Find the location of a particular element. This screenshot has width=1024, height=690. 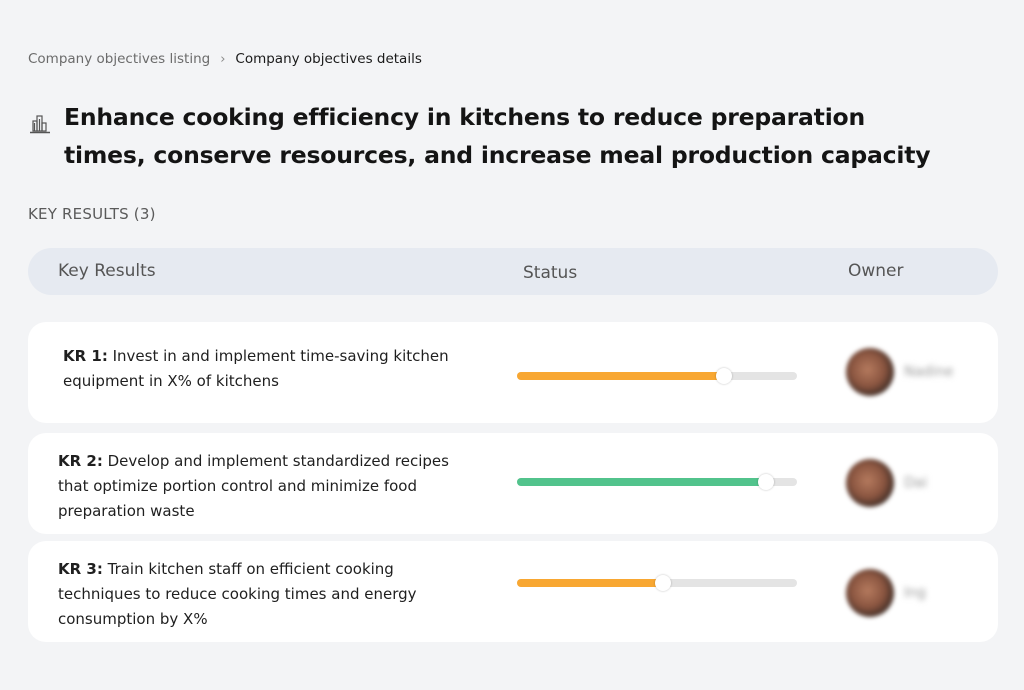

building-chart-icon is located at coordinates (40, 124).